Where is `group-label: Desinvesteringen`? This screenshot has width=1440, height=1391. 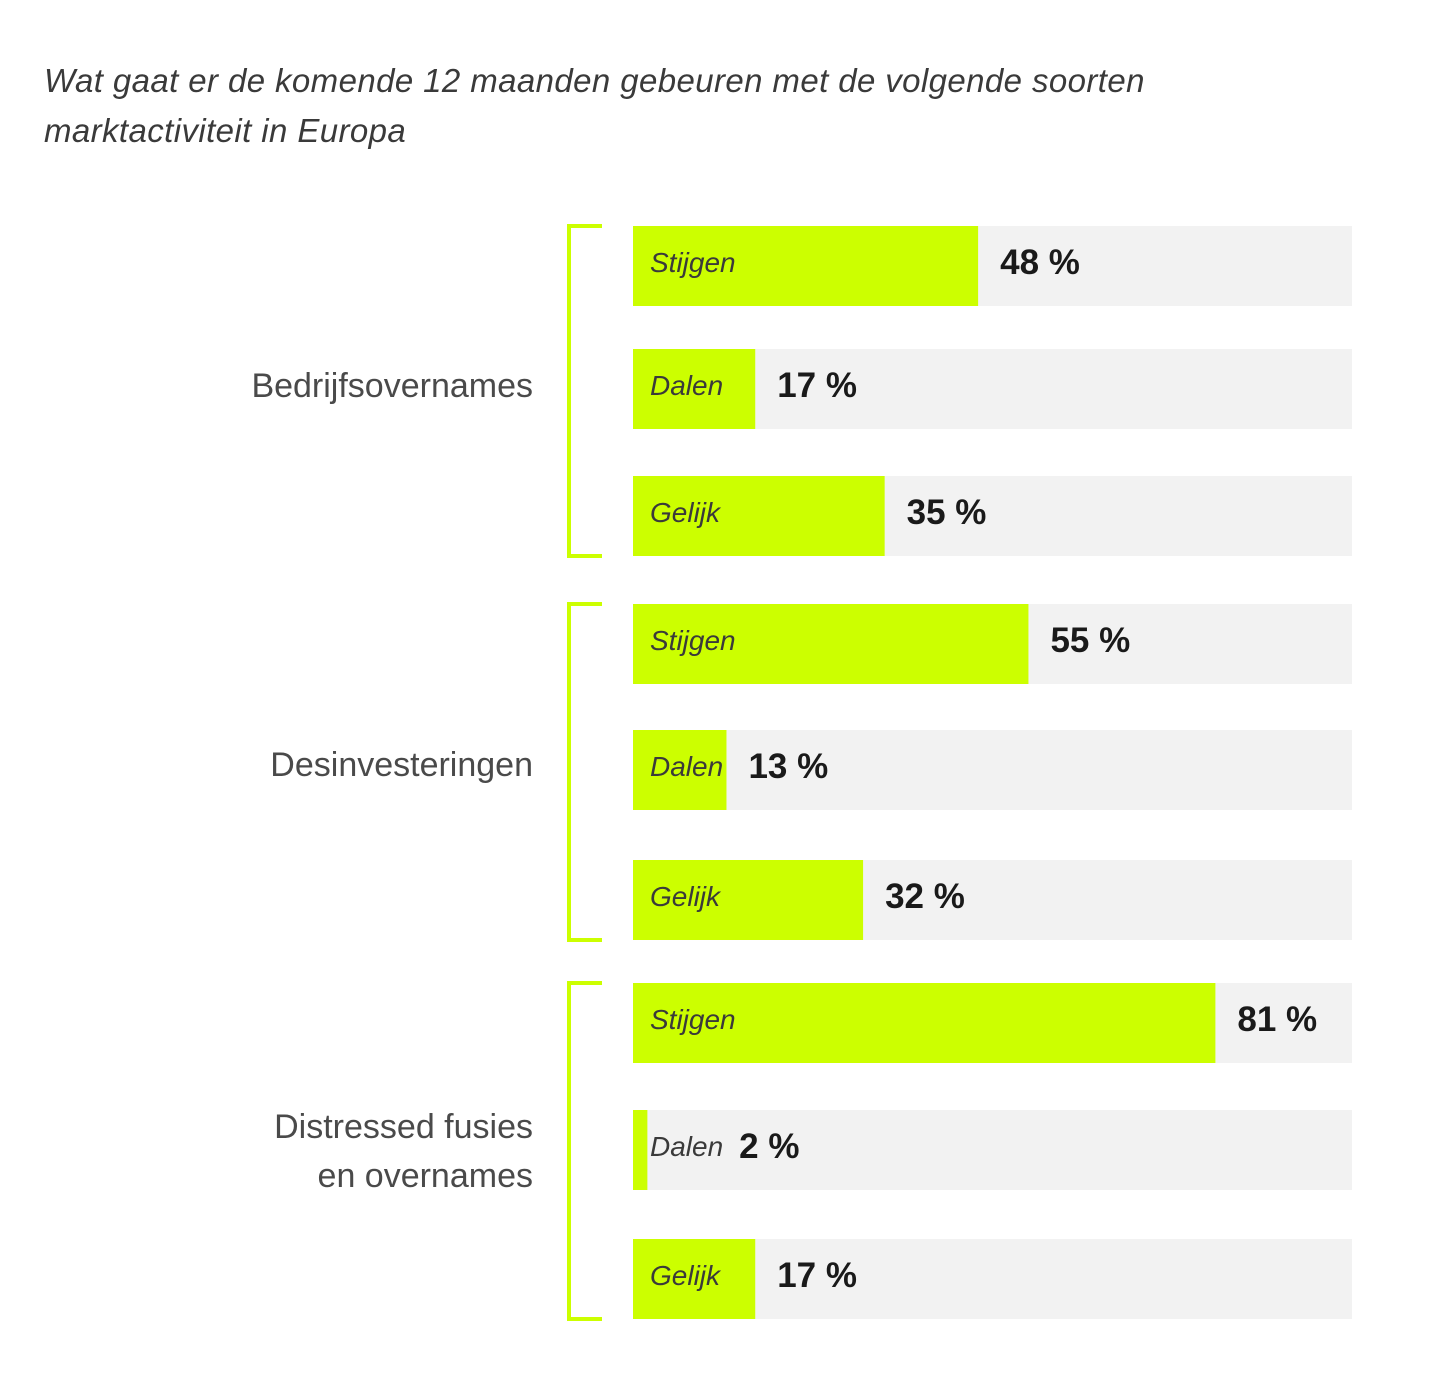 group-label: Desinvesteringen is located at coordinates (401, 765).